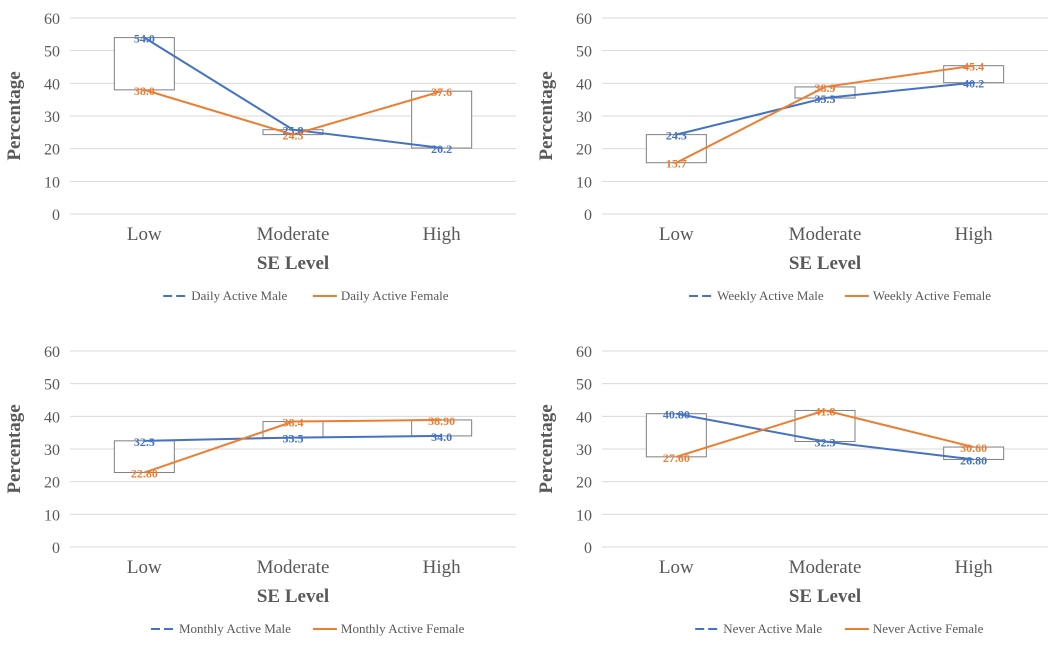 Image resolution: width=1054 pixels, height=651 pixels. Describe the element at coordinates (825, 411) in the screenshot. I see `data-label-never-active-female-moderate: 41.8` at that location.